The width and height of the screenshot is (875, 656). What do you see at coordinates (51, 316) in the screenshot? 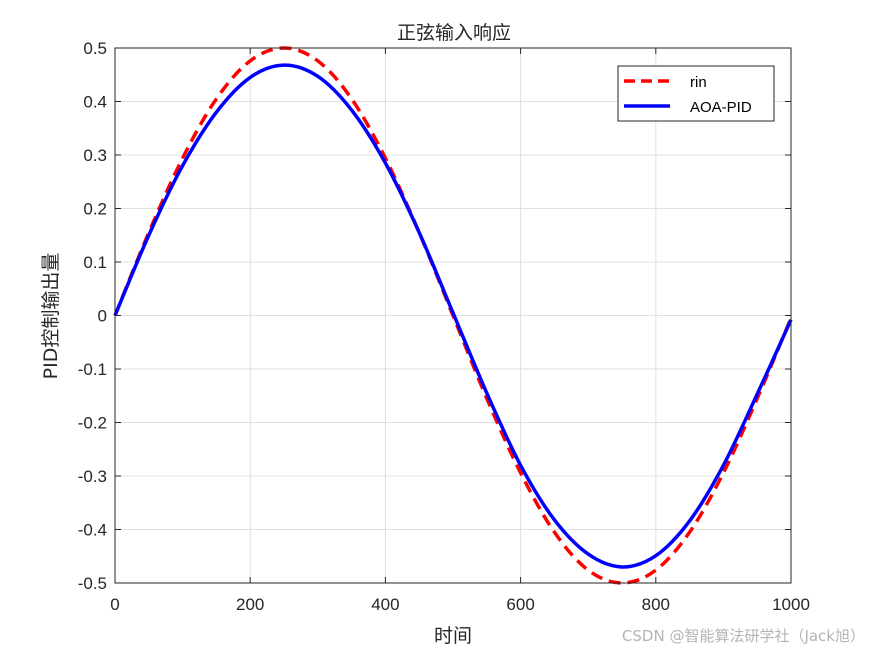
I see `y-axis-label: PID控制输出量` at bounding box center [51, 316].